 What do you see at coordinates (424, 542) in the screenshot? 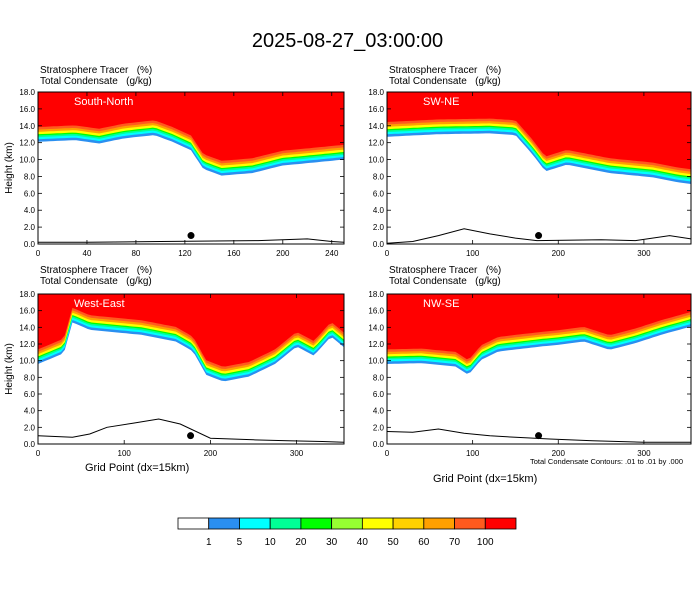
I see `colorbar-label: 60` at bounding box center [424, 542].